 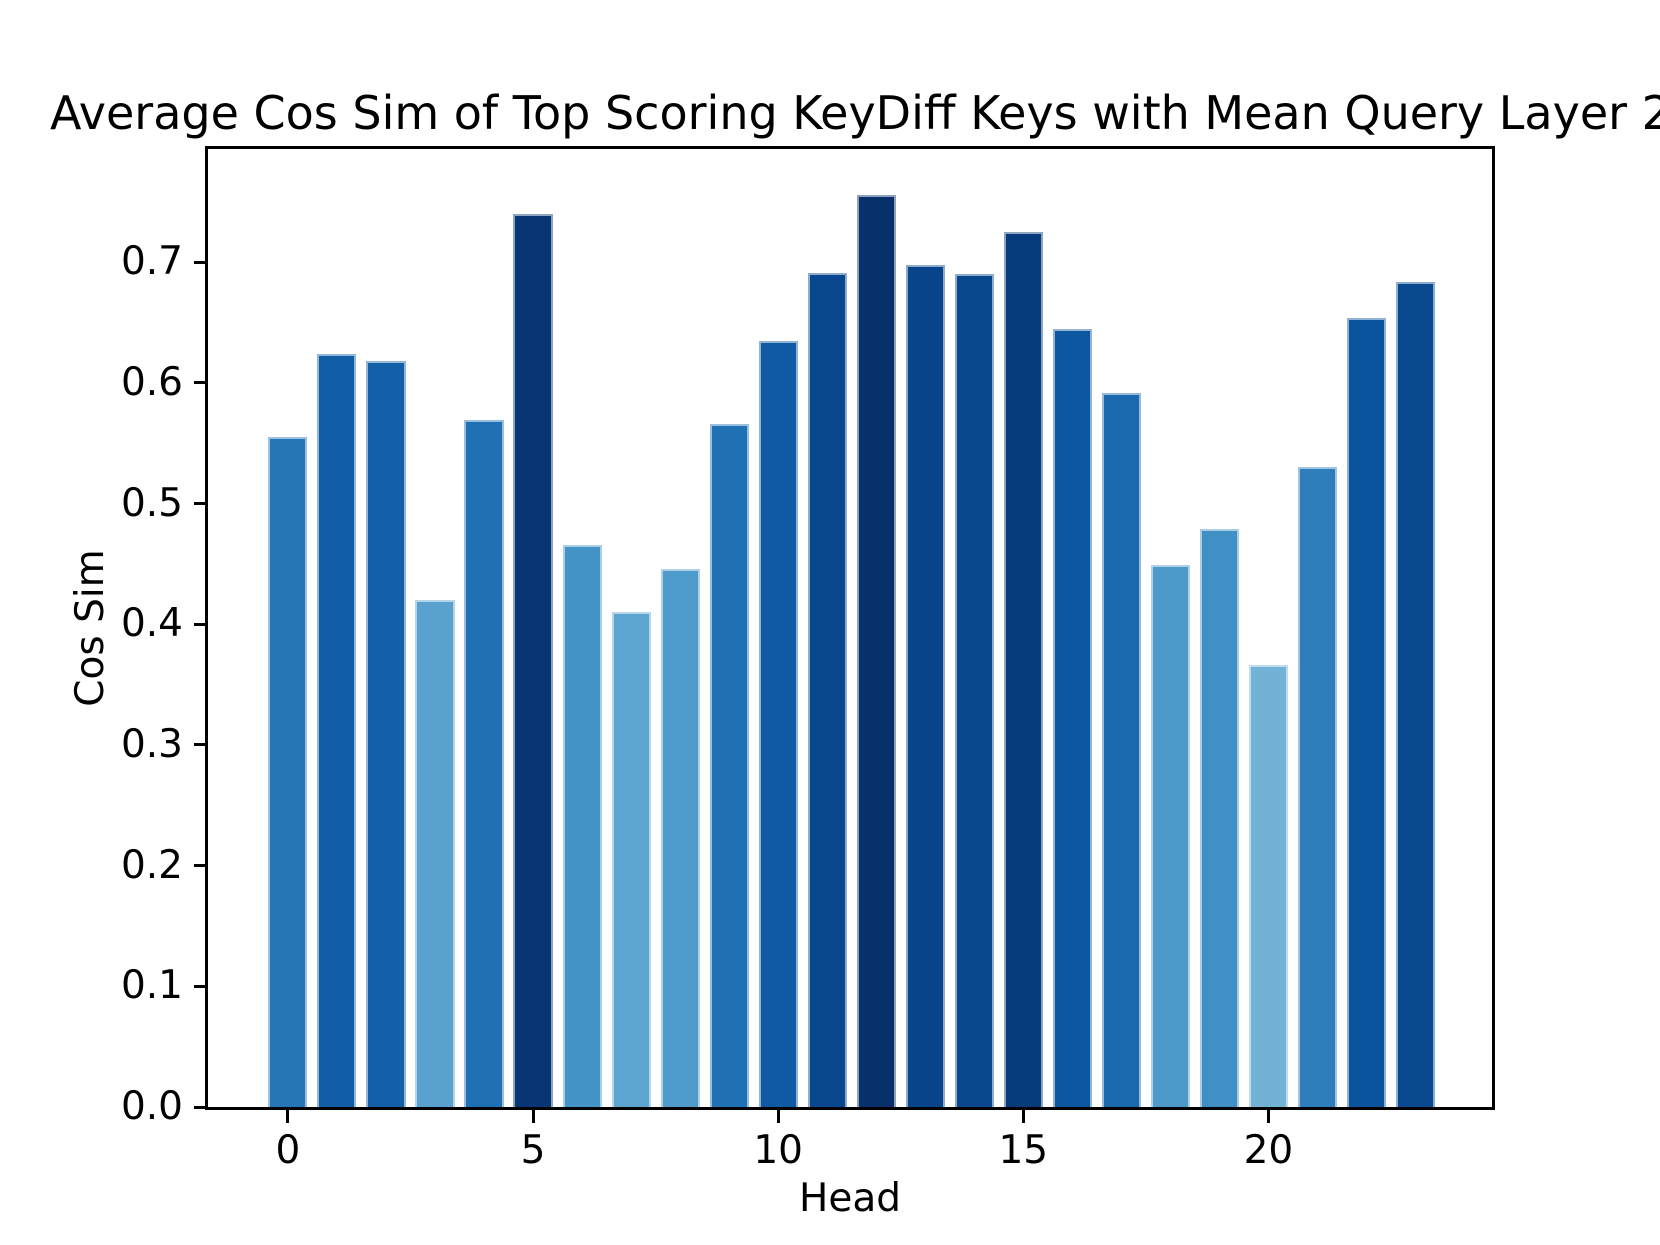 I want to click on y-tick-label: 0.2, so click(x=151, y=865).